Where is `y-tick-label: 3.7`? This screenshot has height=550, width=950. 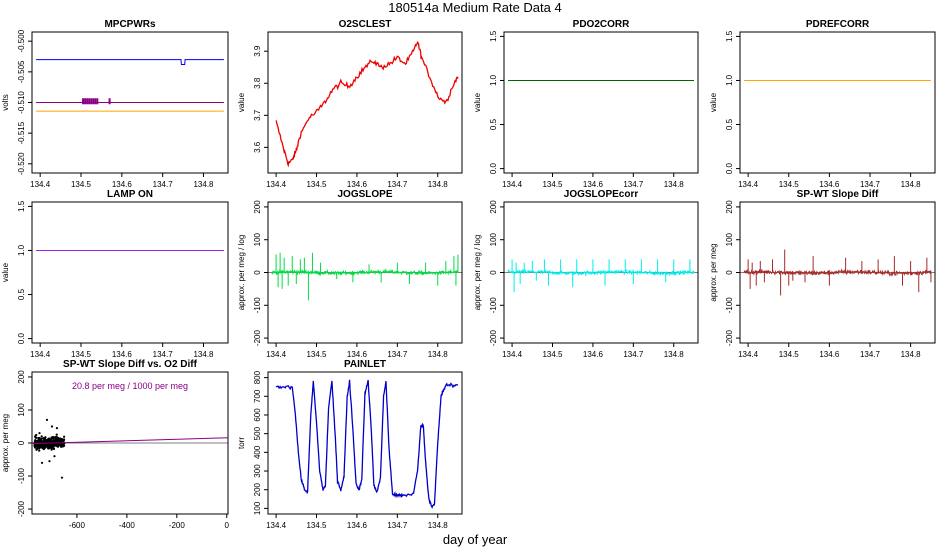 y-tick-label: 3.7 is located at coordinates (257, 115).